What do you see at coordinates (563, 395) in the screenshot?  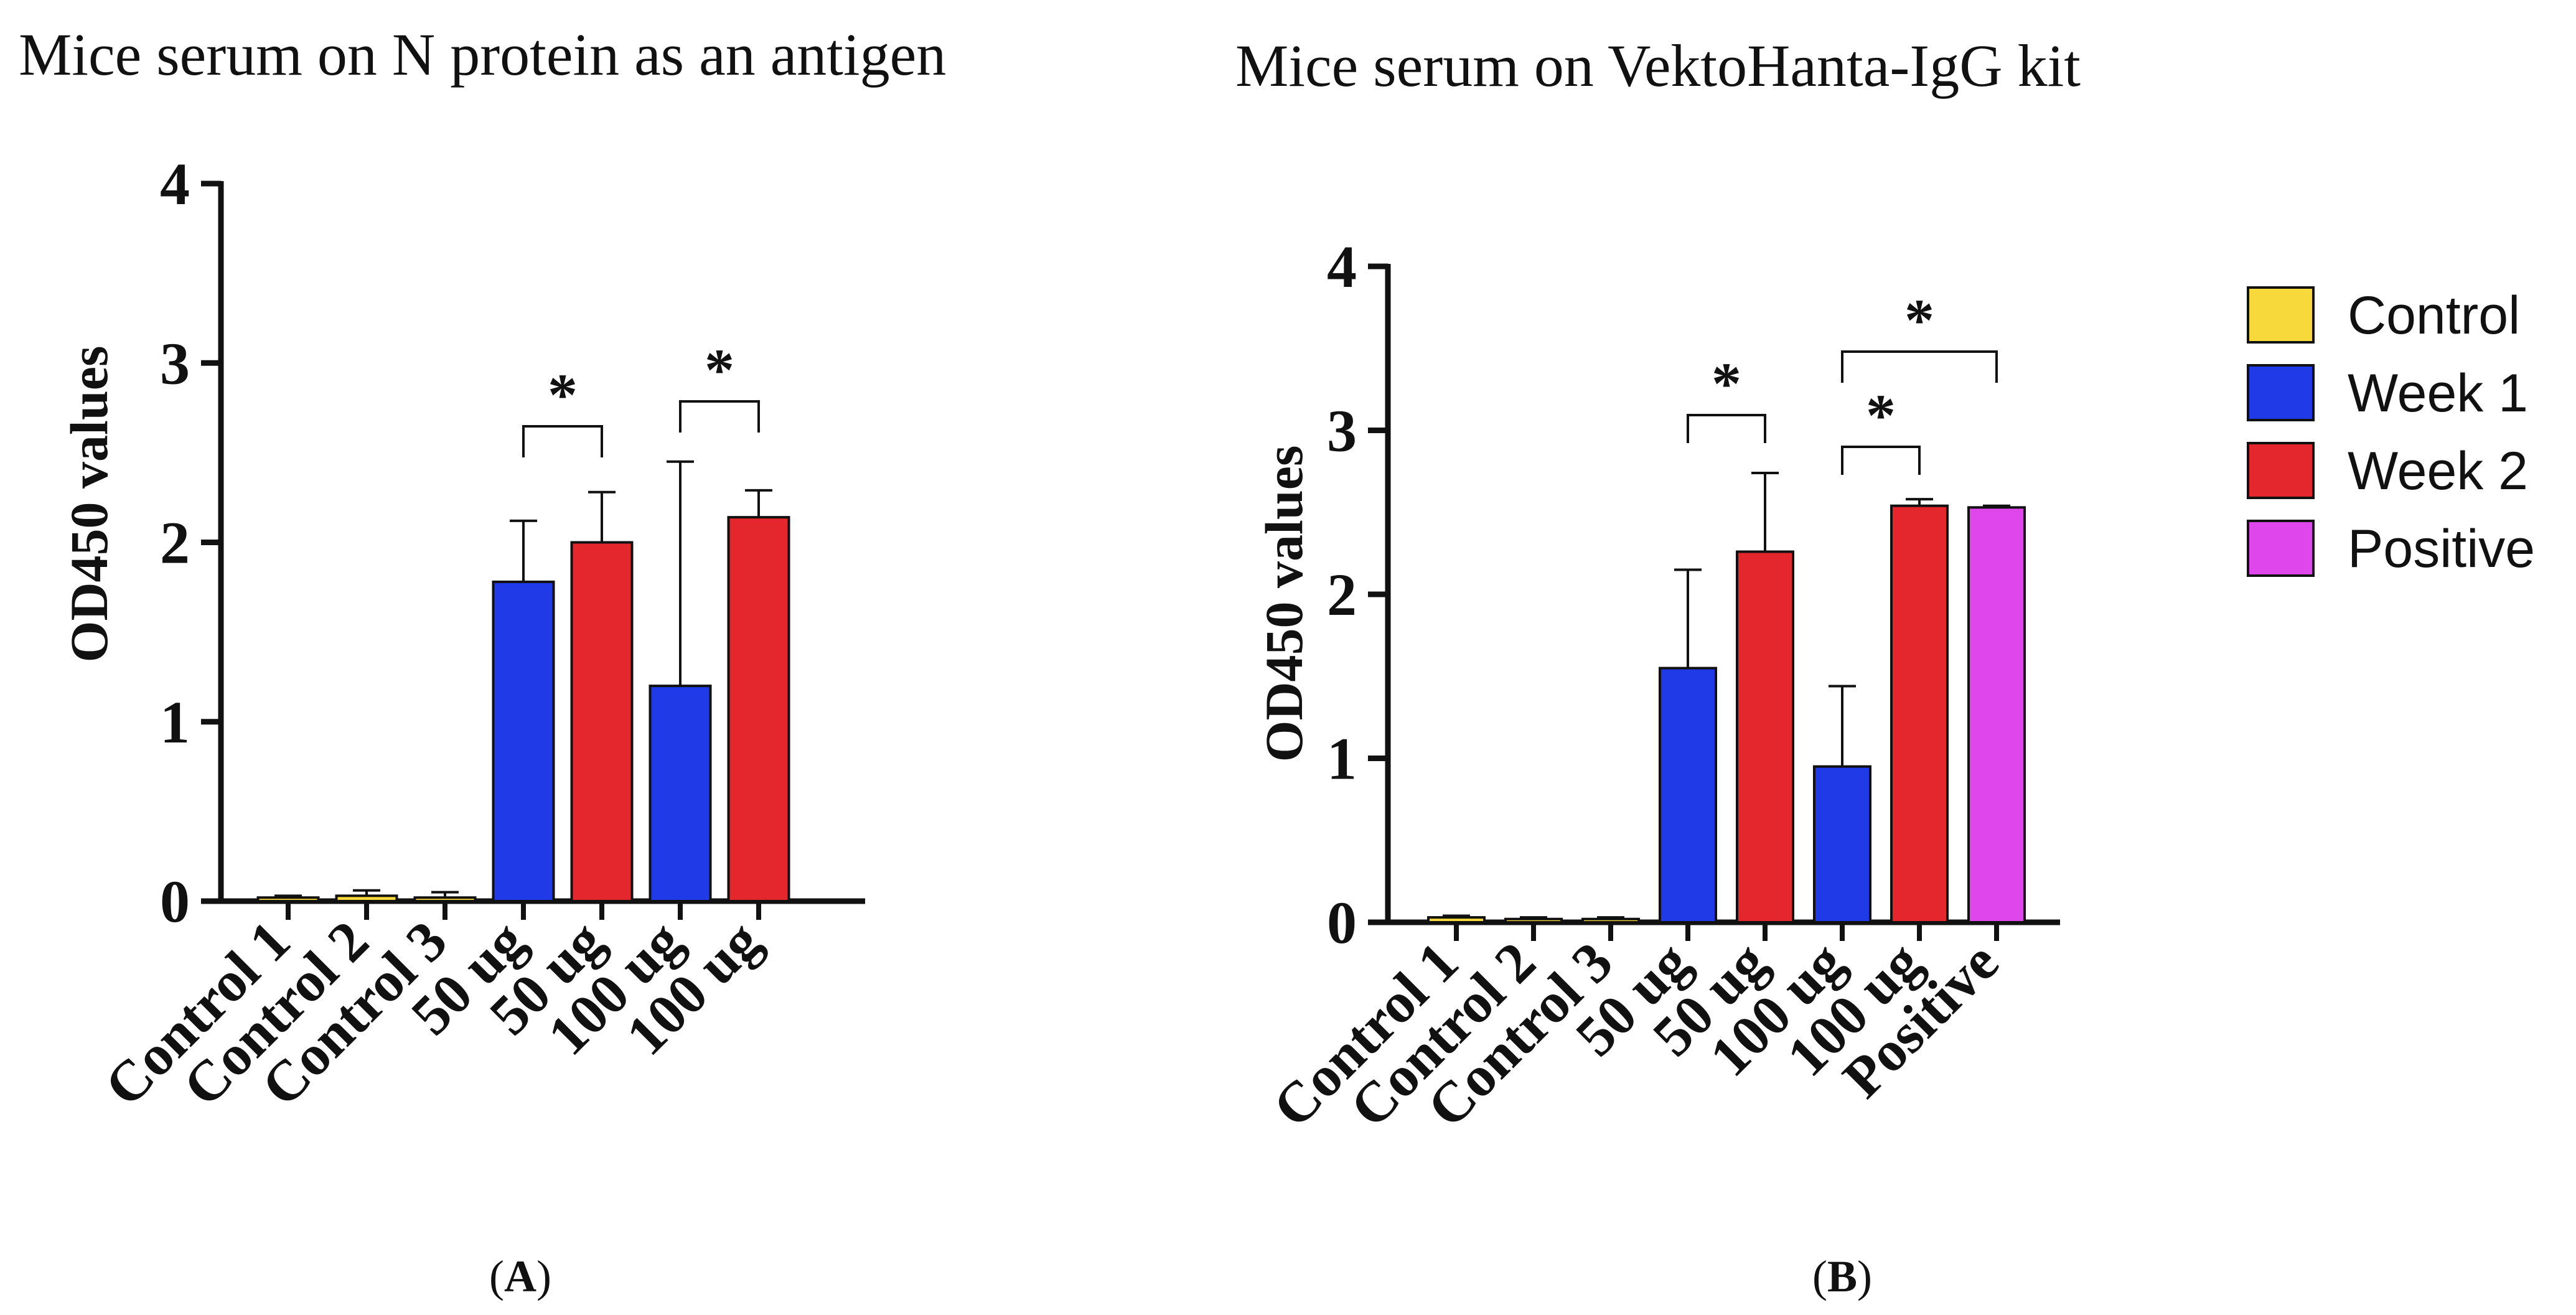 I see `significance-star-a-0: *` at bounding box center [563, 395].